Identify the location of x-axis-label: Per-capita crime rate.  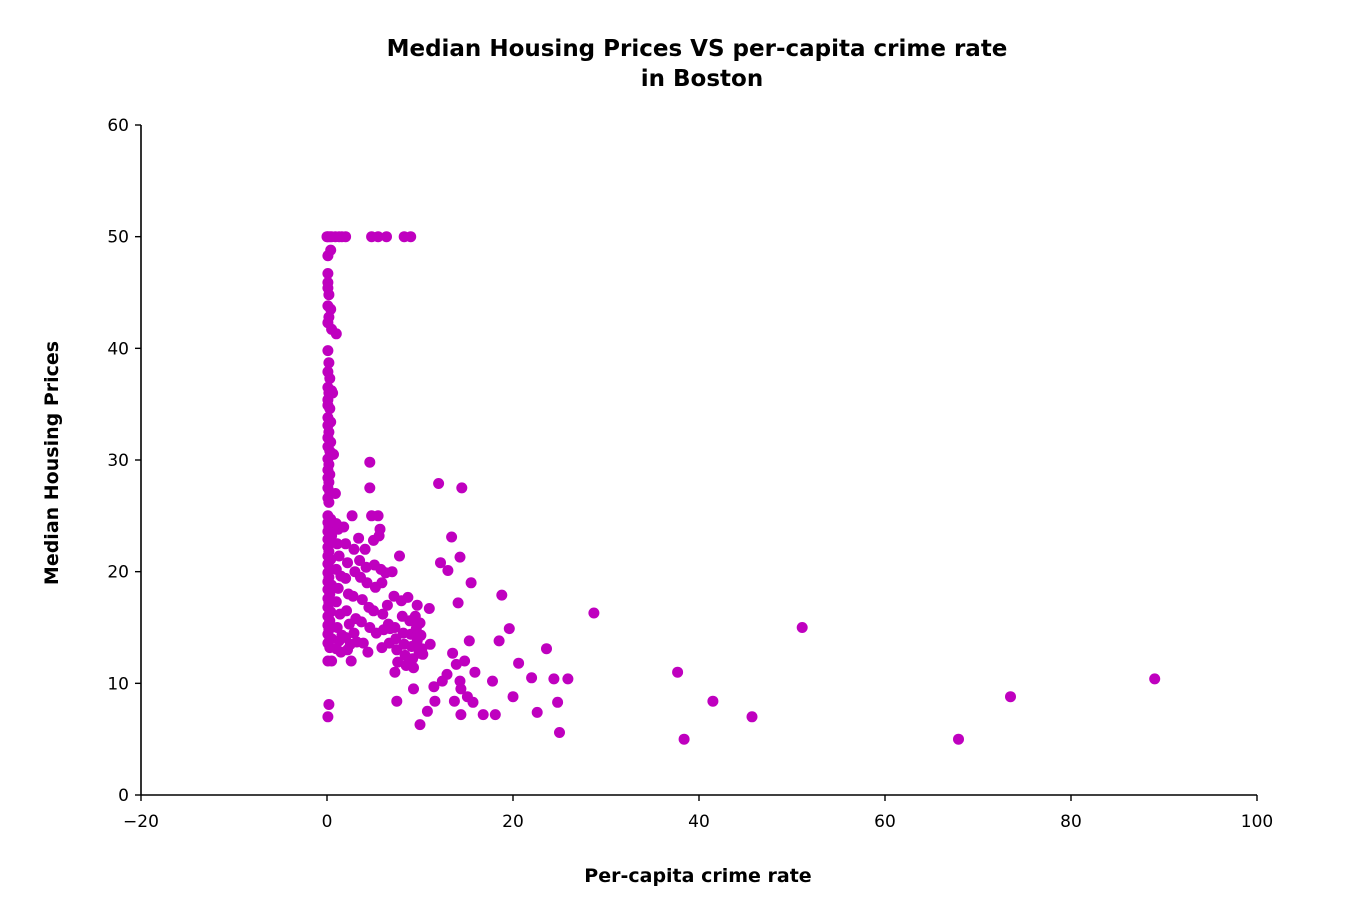
(697, 876).